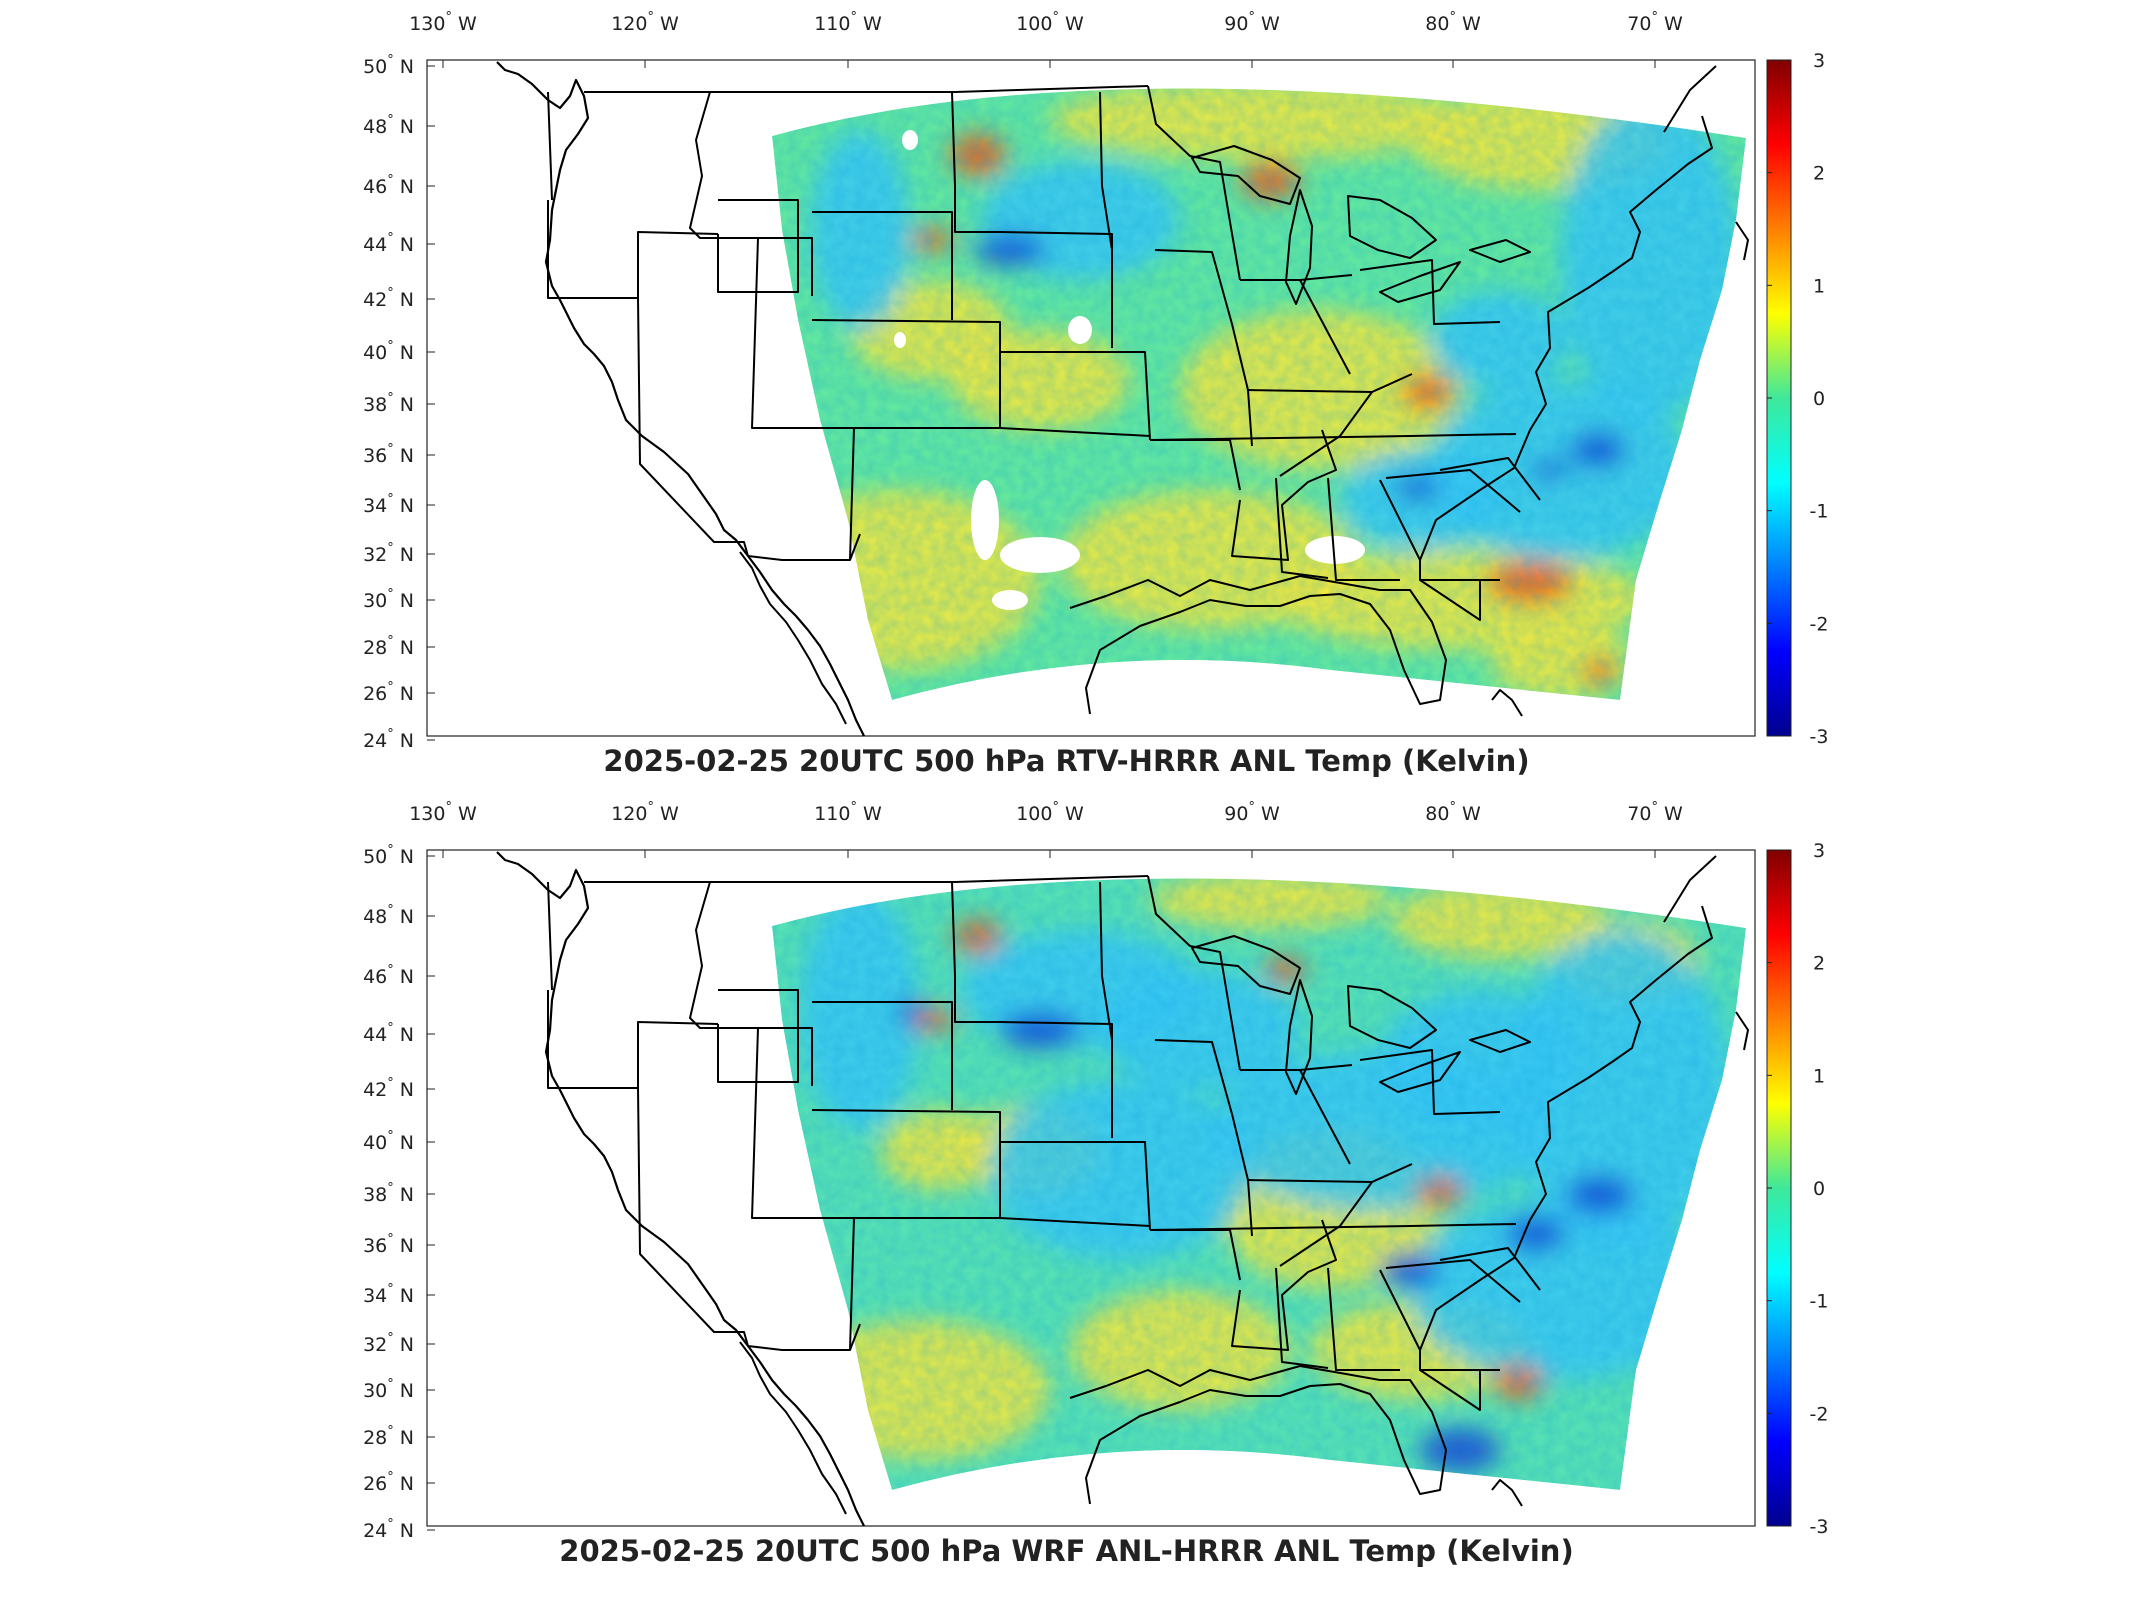  Describe the element at coordinates (1655, 812) in the screenshot. I see `lon-label: 70° W` at that location.